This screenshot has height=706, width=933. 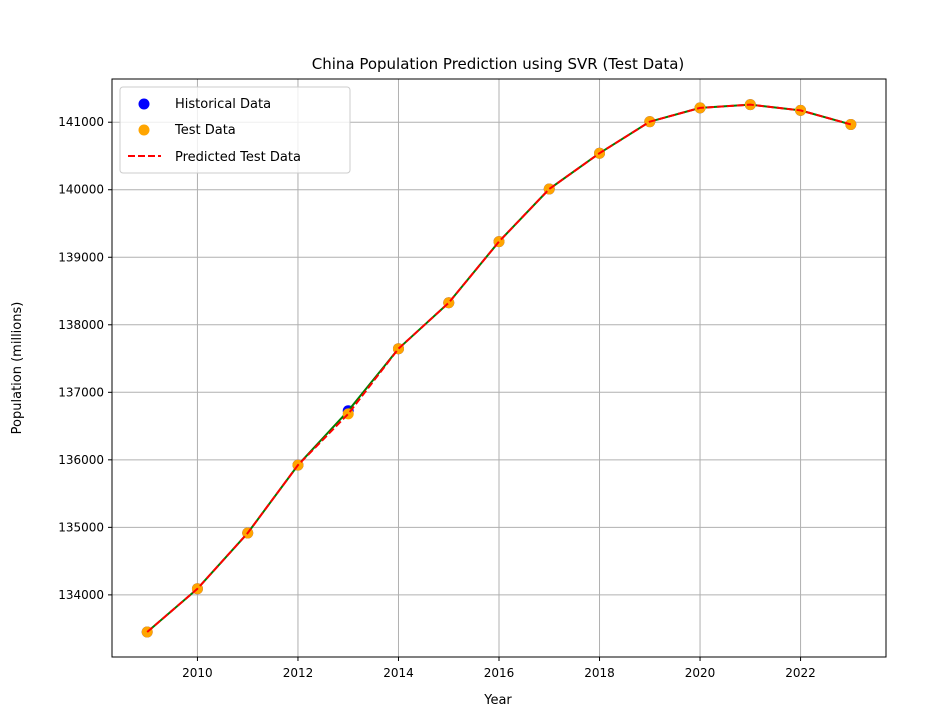 I want to click on x-axis-ticks: 2010 2012 2014 2016 2018 2020 2022, so click(x=499, y=668).